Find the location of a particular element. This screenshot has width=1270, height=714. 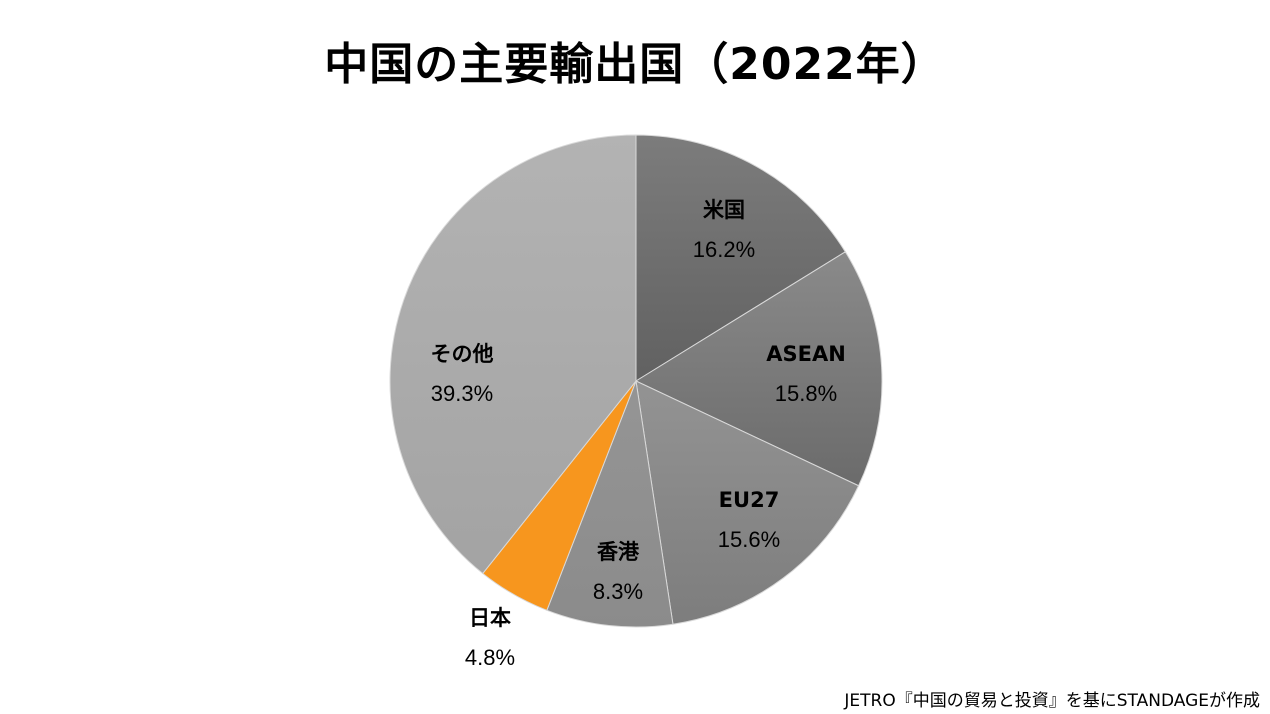

slice-label-name: EU27 is located at coordinates (749, 500).